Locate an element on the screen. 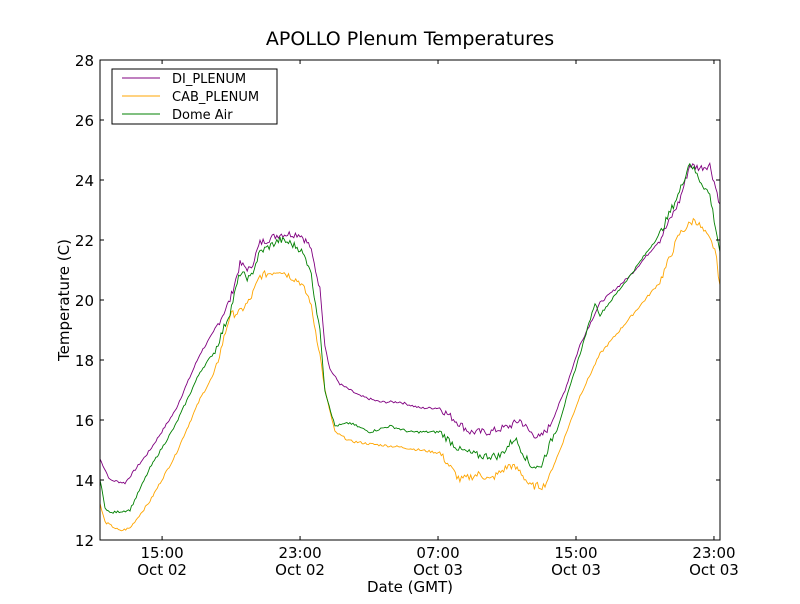 The width and height of the screenshot is (800, 604). x-axis-label: Date (GMT) is located at coordinates (410, 587).